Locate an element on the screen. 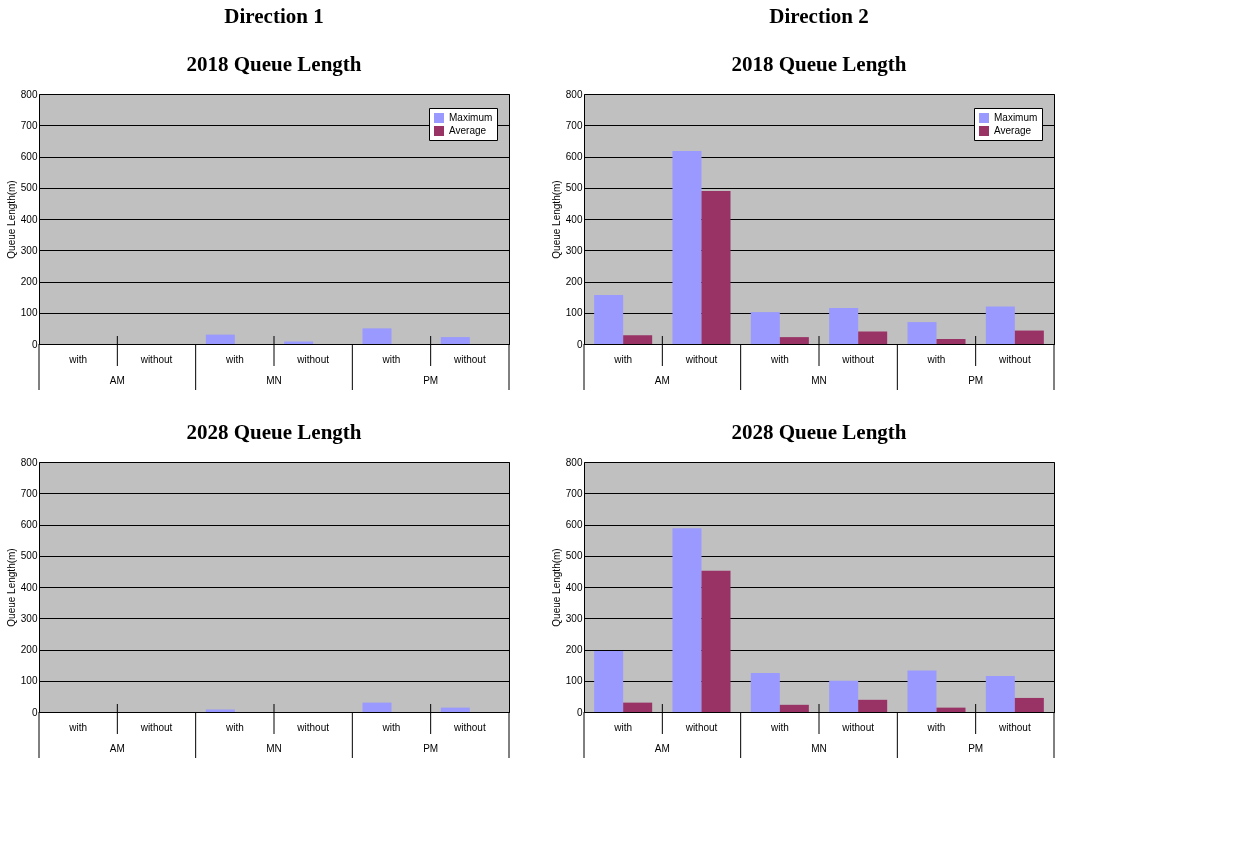 The image size is (1243, 841). chart-title: 2018 Queue Length is located at coordinates (819, 64).